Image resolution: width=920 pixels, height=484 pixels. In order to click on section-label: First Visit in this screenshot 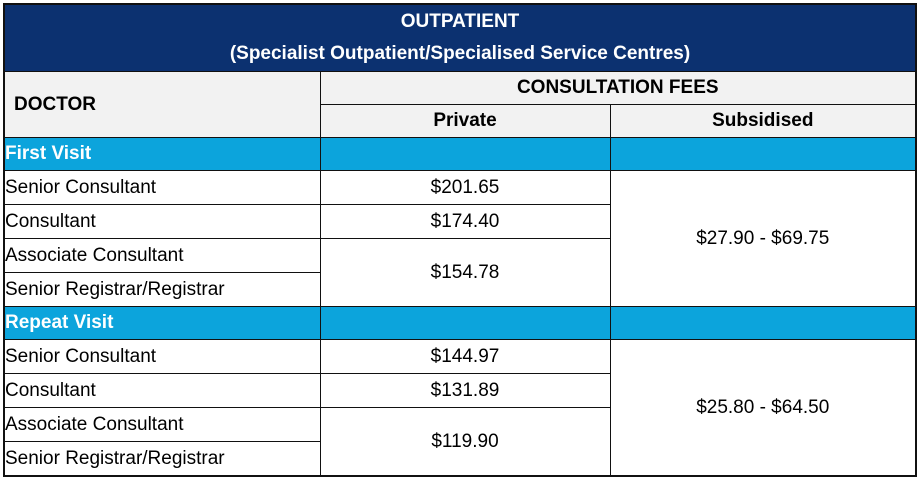, I will do `click(162, 154)`.